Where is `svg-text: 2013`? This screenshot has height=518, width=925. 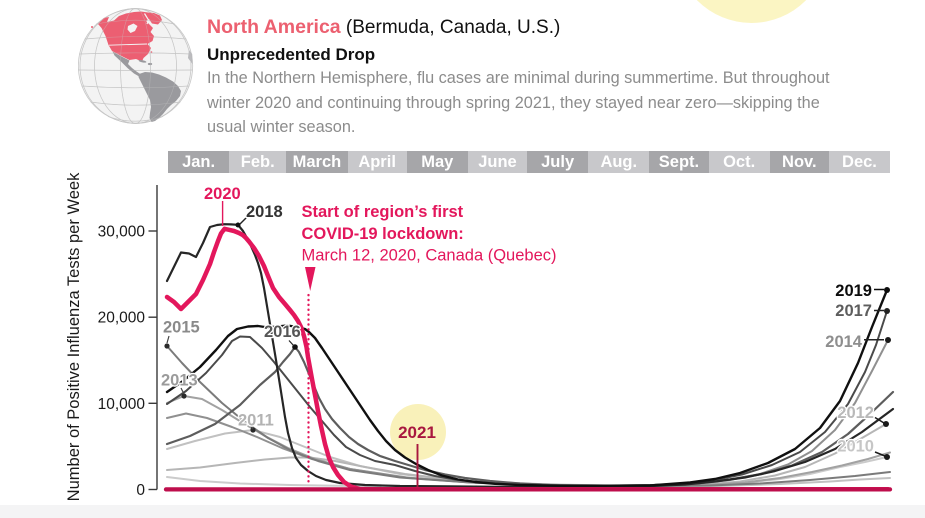
svg-text: 2013 is located at coordinates (179, 381).